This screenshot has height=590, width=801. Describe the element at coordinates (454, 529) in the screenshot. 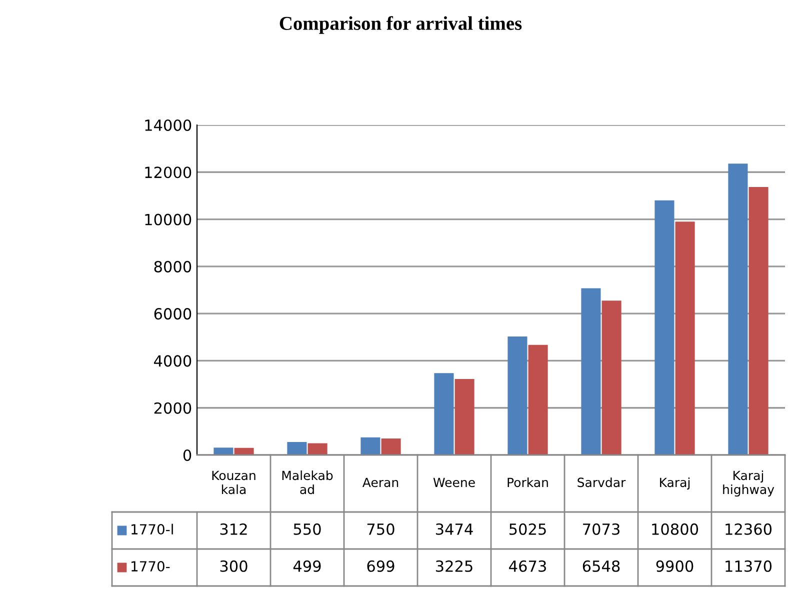

I see `data-label: 3474` at that location.